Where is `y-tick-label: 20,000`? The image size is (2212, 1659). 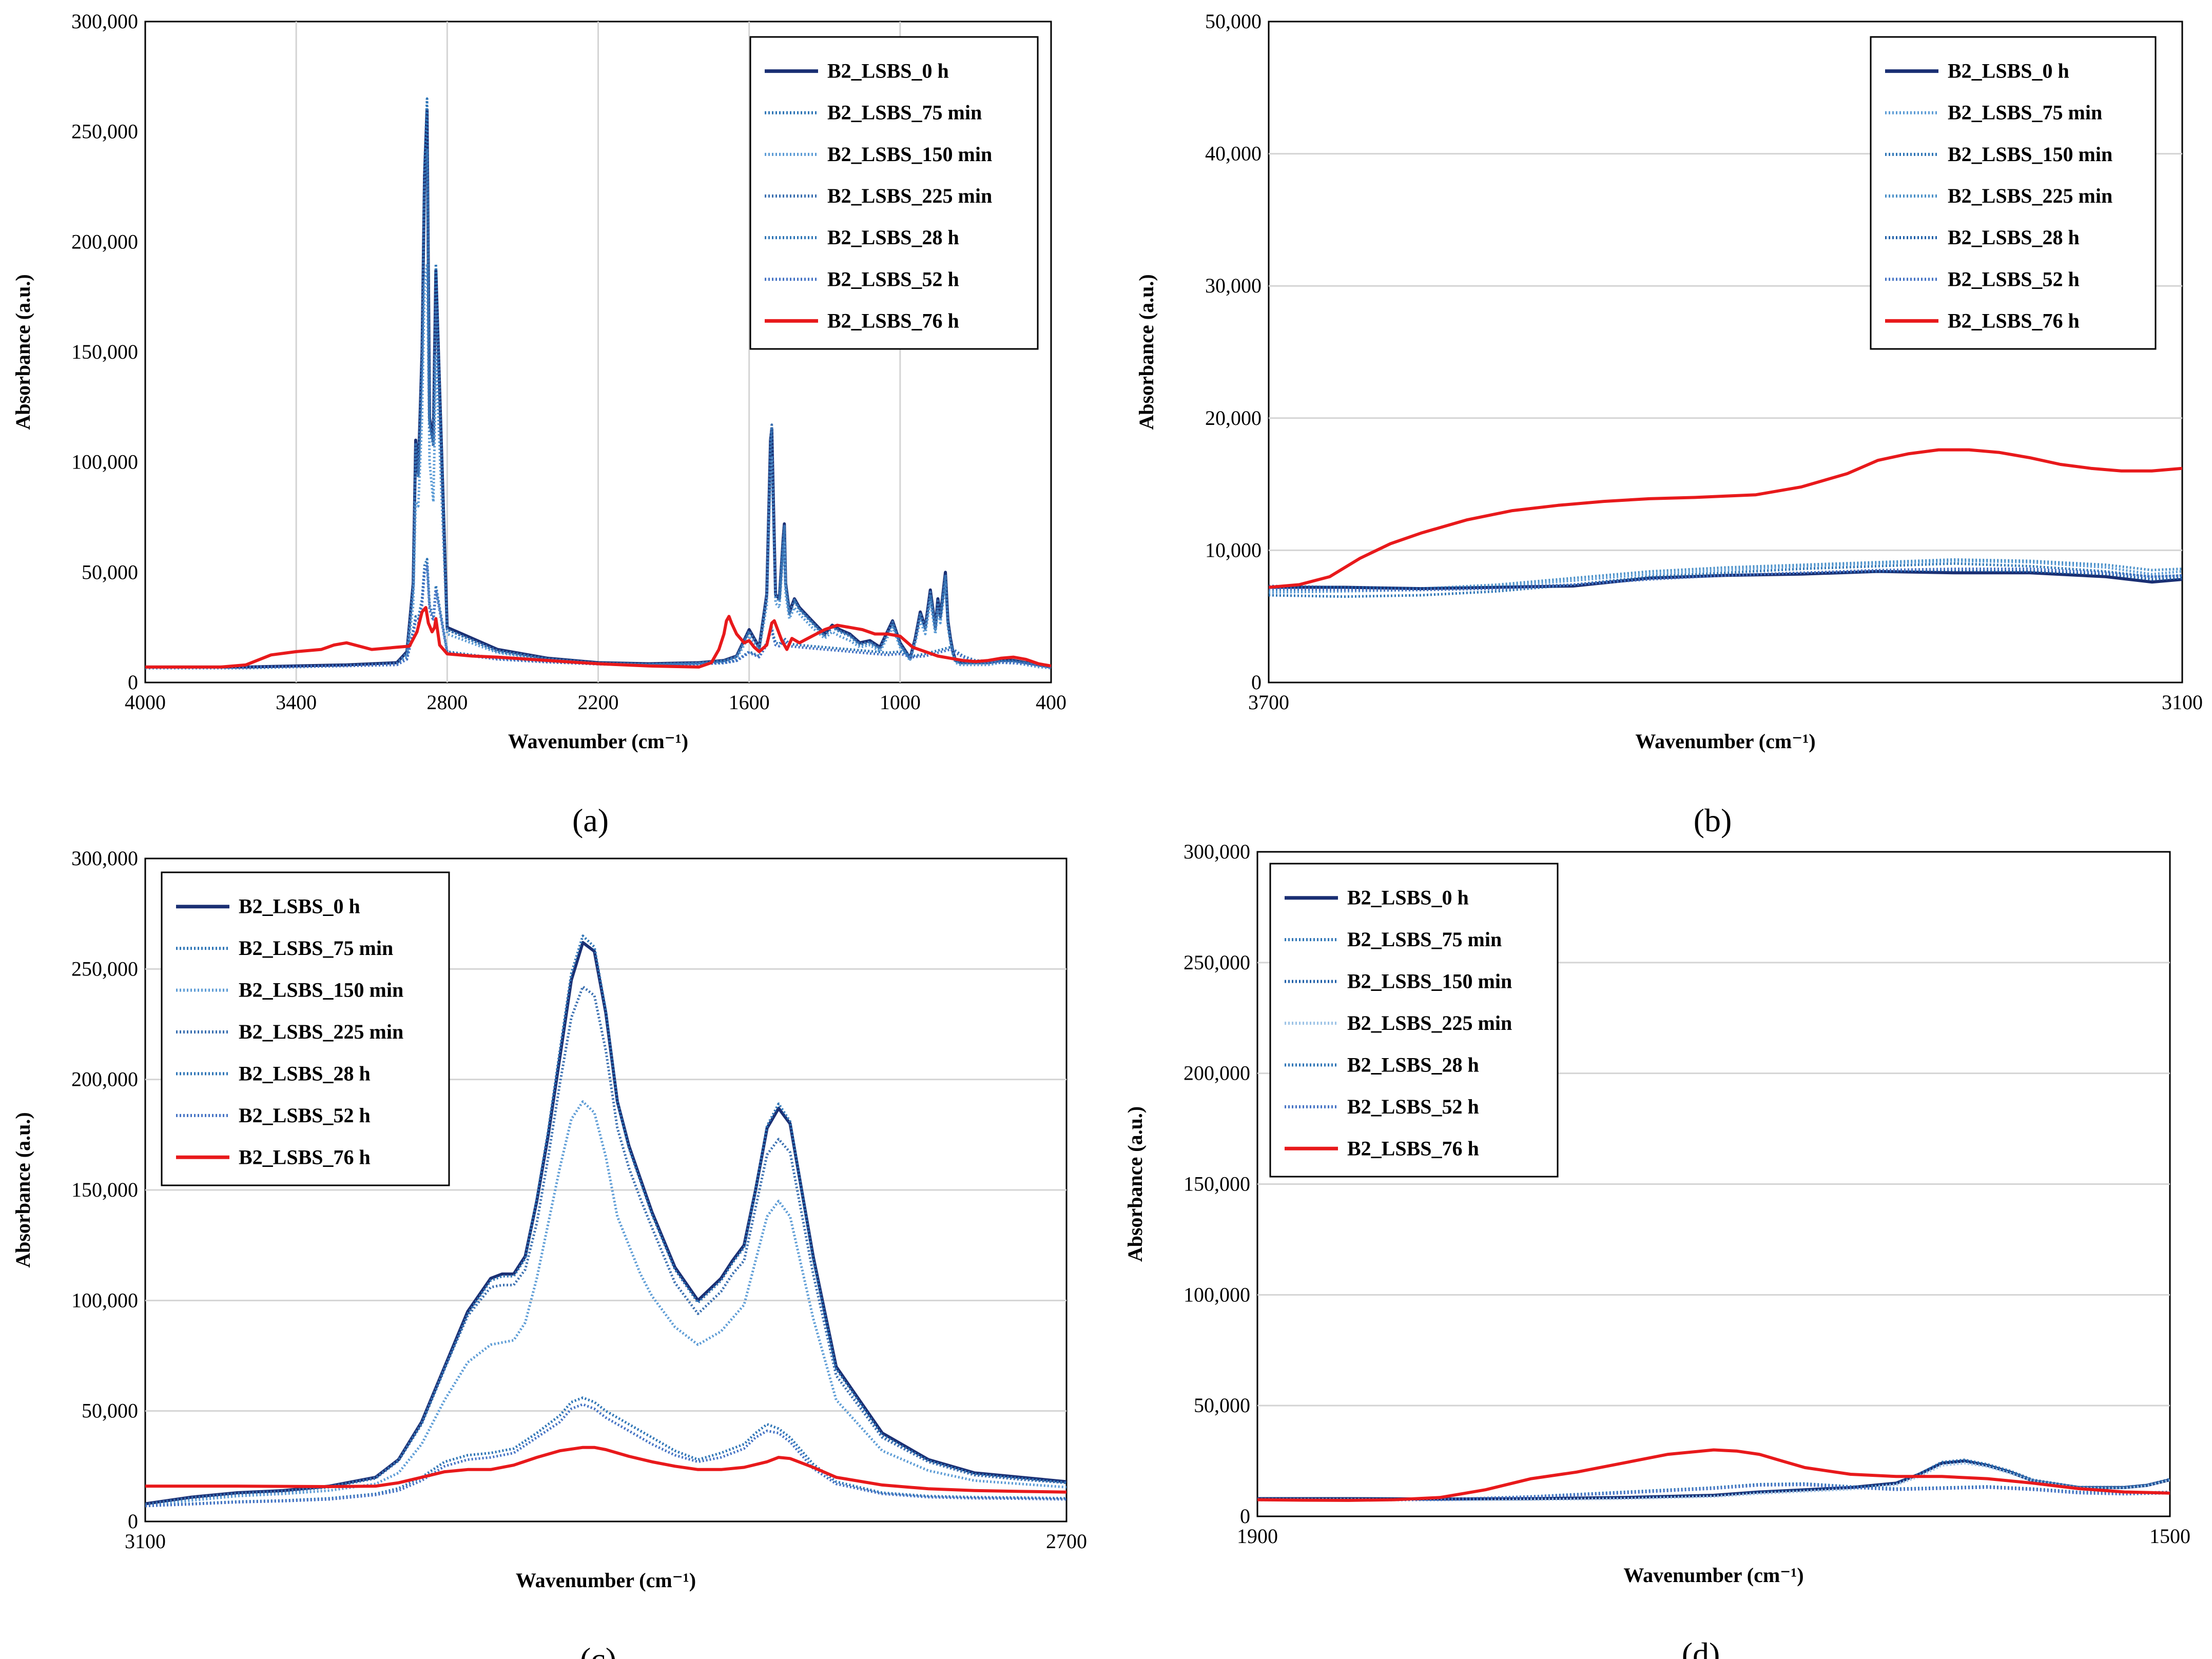 y-tick-label: 20,000 is located at coordinates (1233, 418).